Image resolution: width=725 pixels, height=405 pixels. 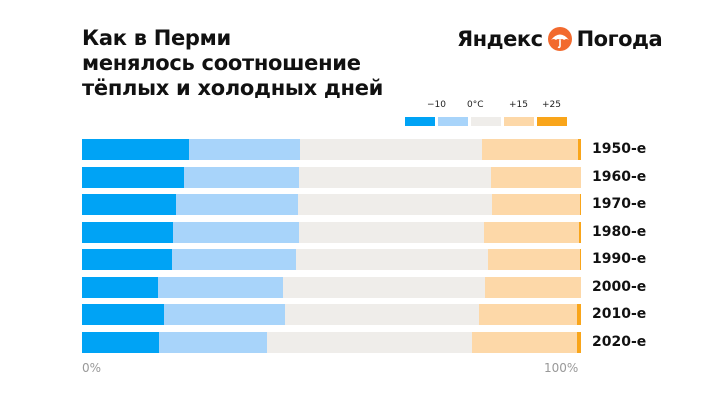 What do you see at coordinates (156, 38) in the screenshot?
I see `title-line: Как в Перми` at bounding box center [156, 38].